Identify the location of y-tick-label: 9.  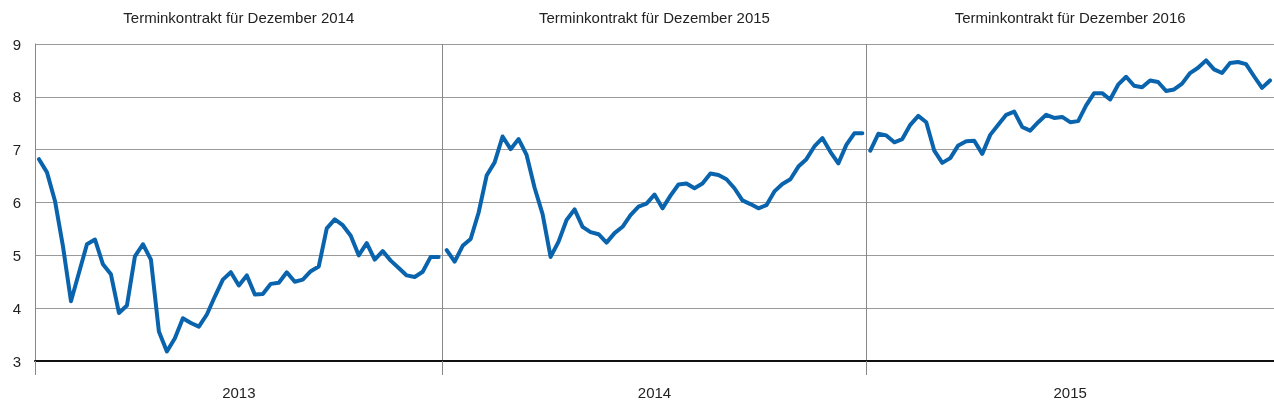
(16, 44).